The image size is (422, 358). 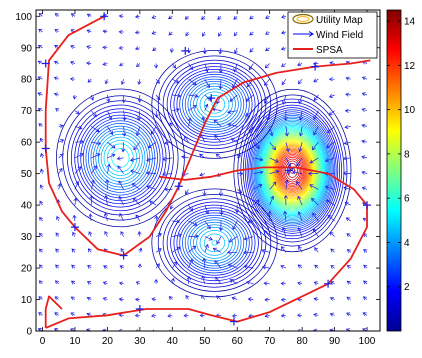 I want to click on colorbar-tick-label: 6, so click(x=407, y=199).